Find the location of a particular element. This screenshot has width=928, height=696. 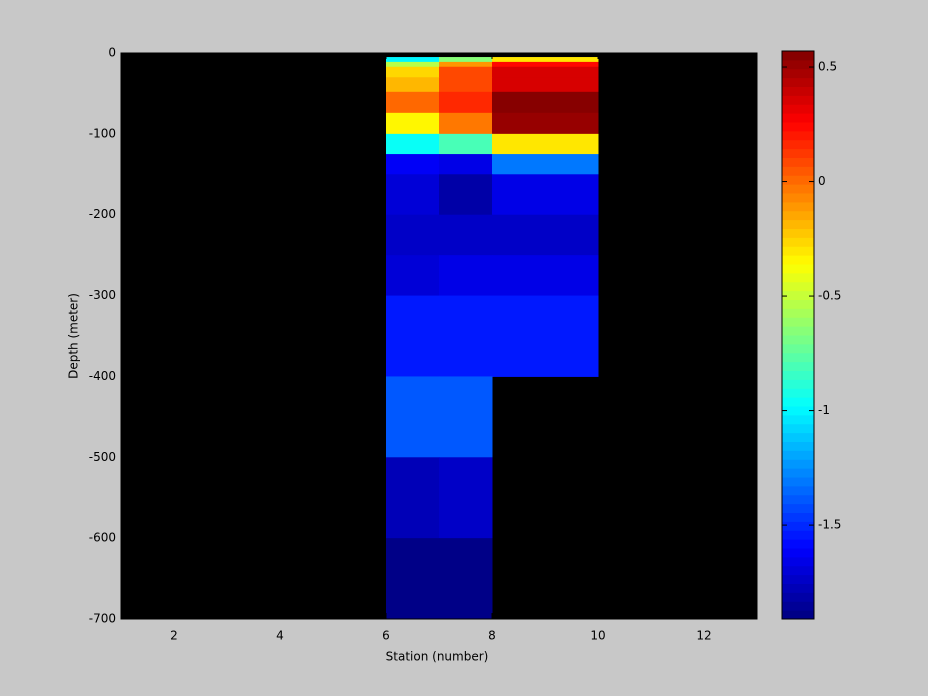

x-tick-label: 4 is located at coordinates (280, 636).